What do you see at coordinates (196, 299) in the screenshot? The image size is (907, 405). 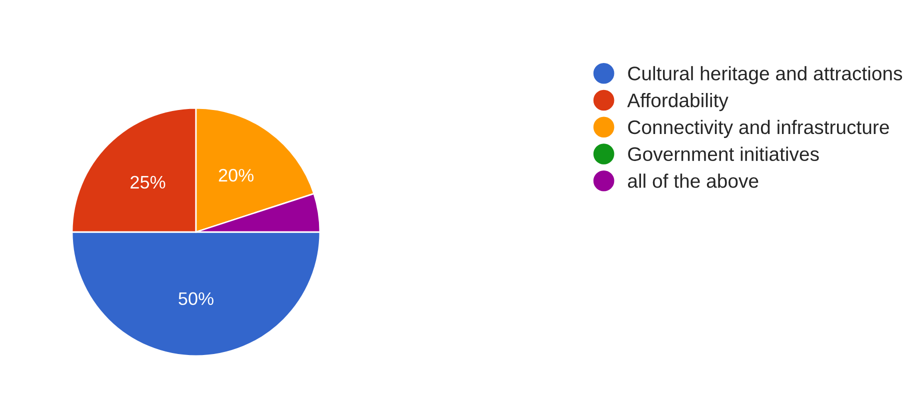 I see `data-label: 50%` at bounding box center [196, 299].